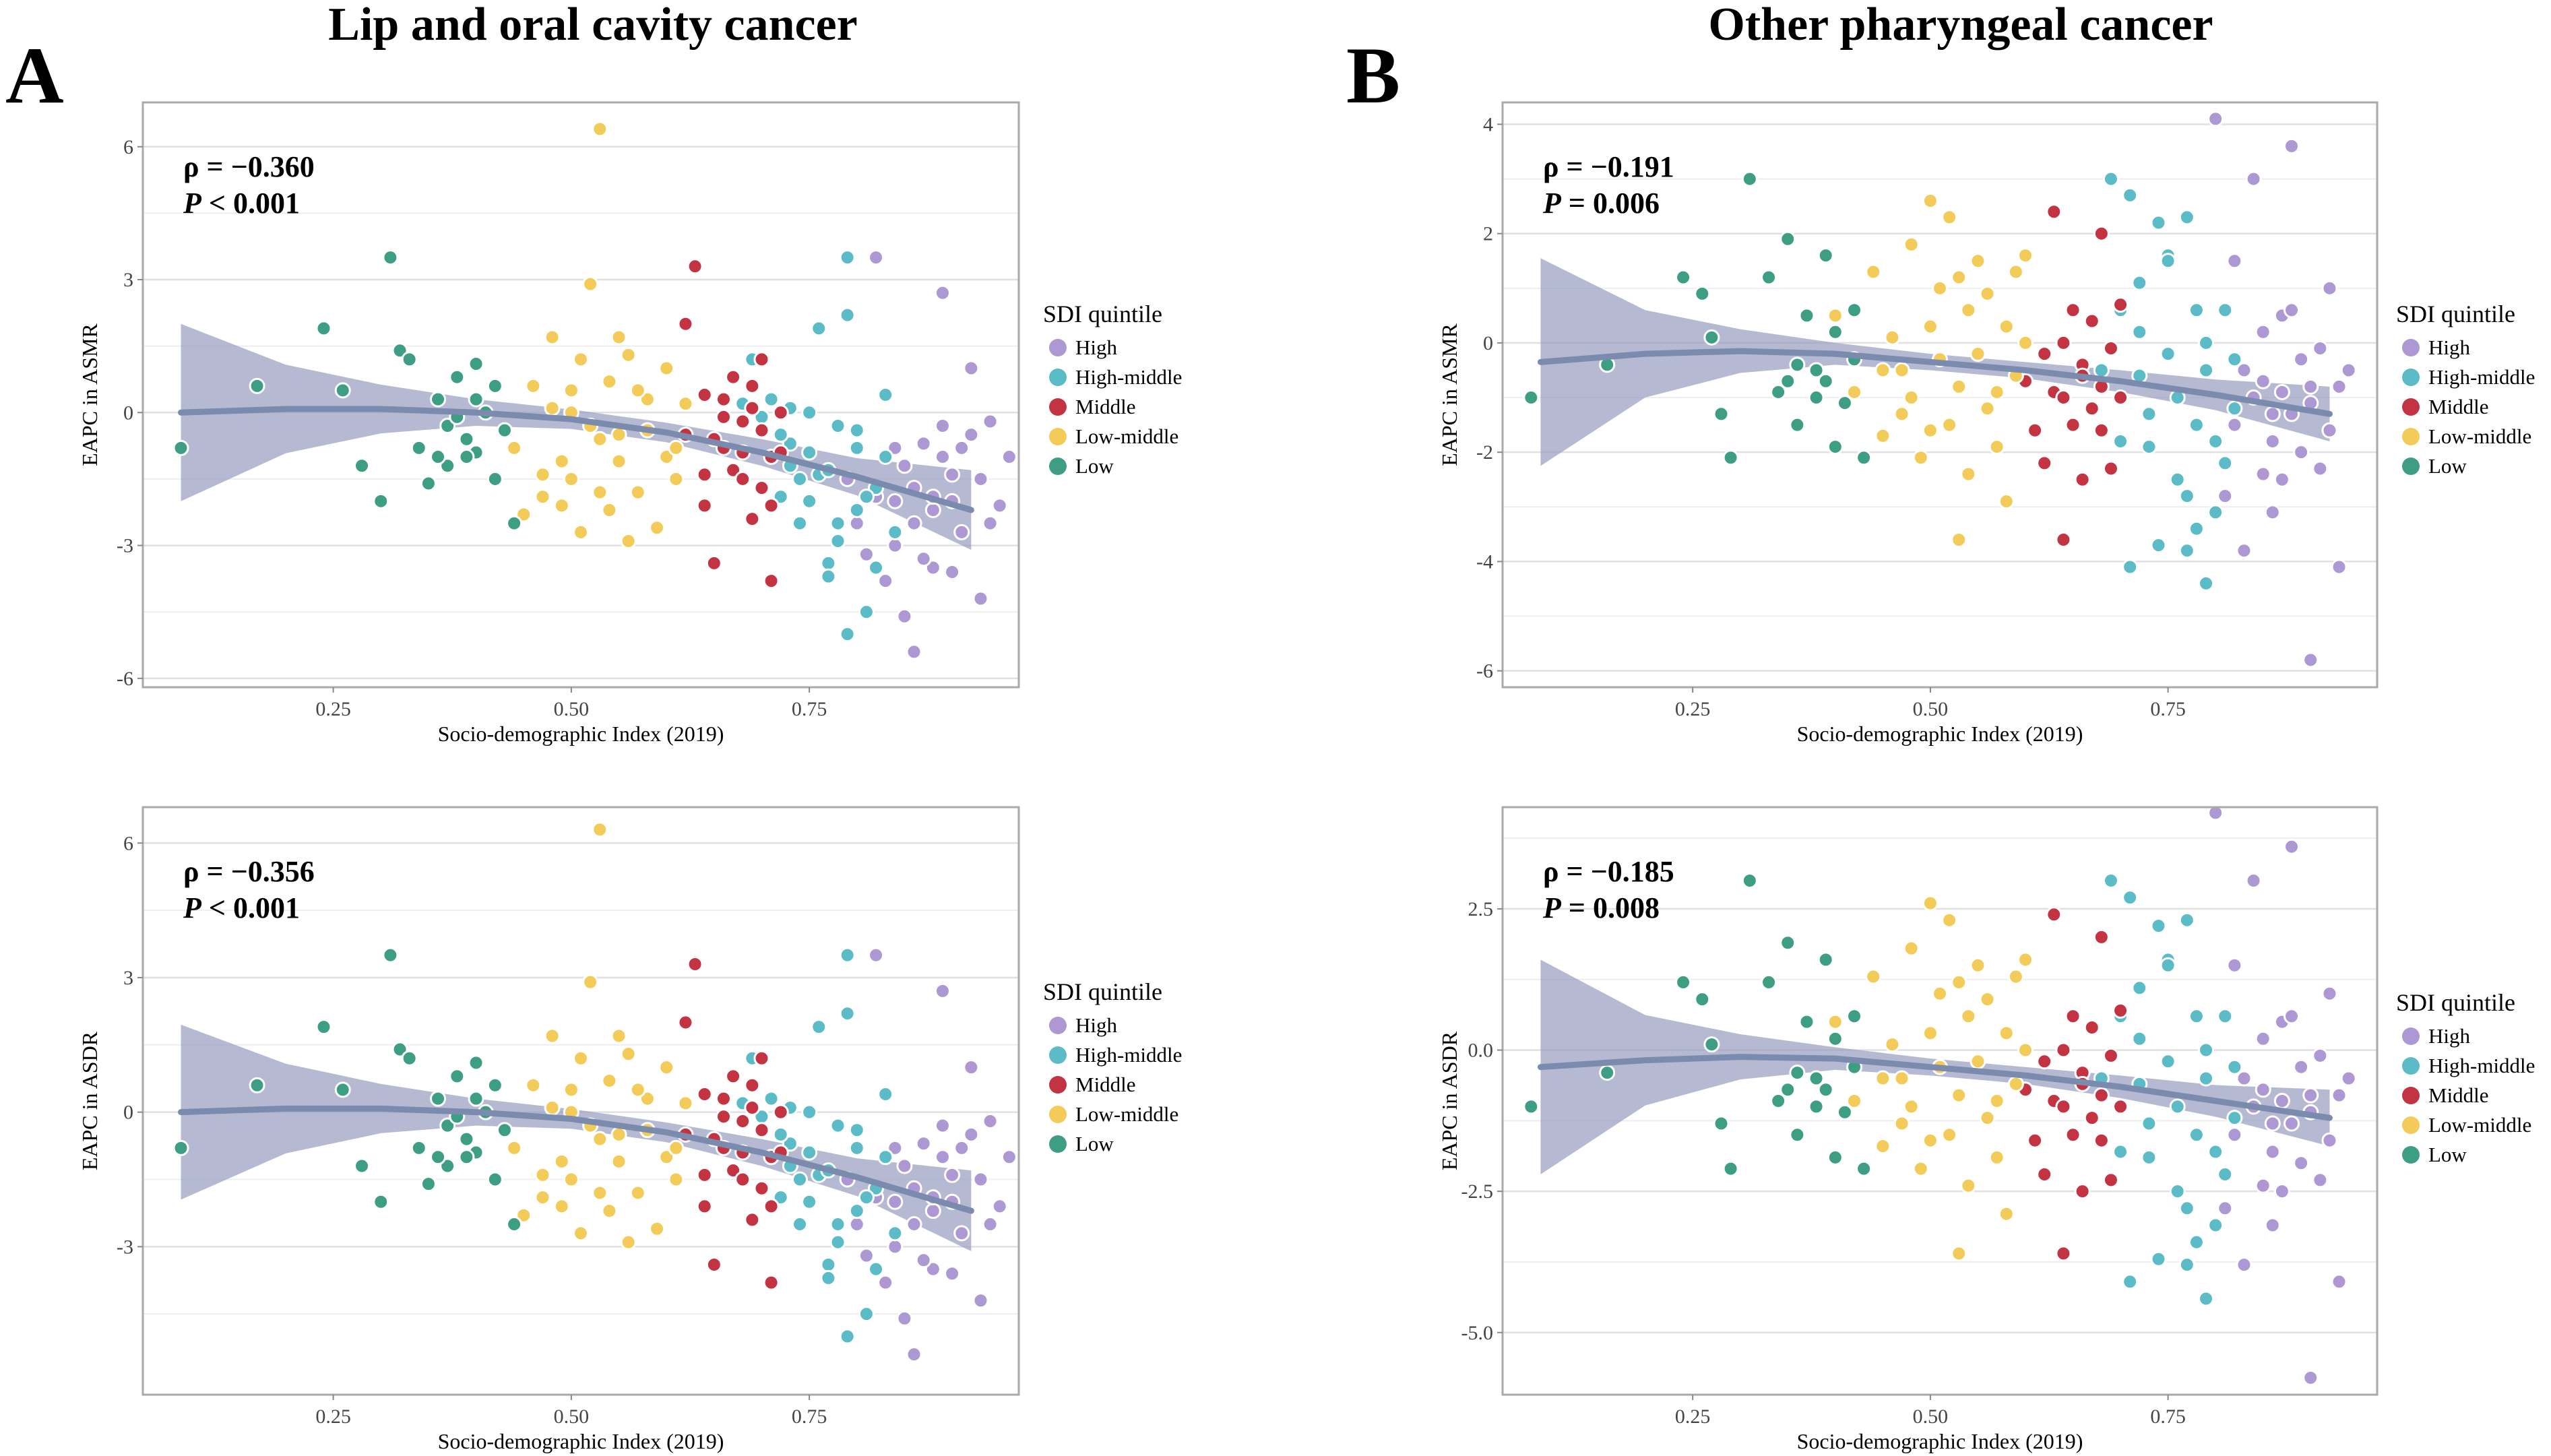 Image resolution: width=2551 pixels, height=1456 pixels. Describe the element at coordinates (580, 1101) in the screenshot. I see `plot-border` at that location.